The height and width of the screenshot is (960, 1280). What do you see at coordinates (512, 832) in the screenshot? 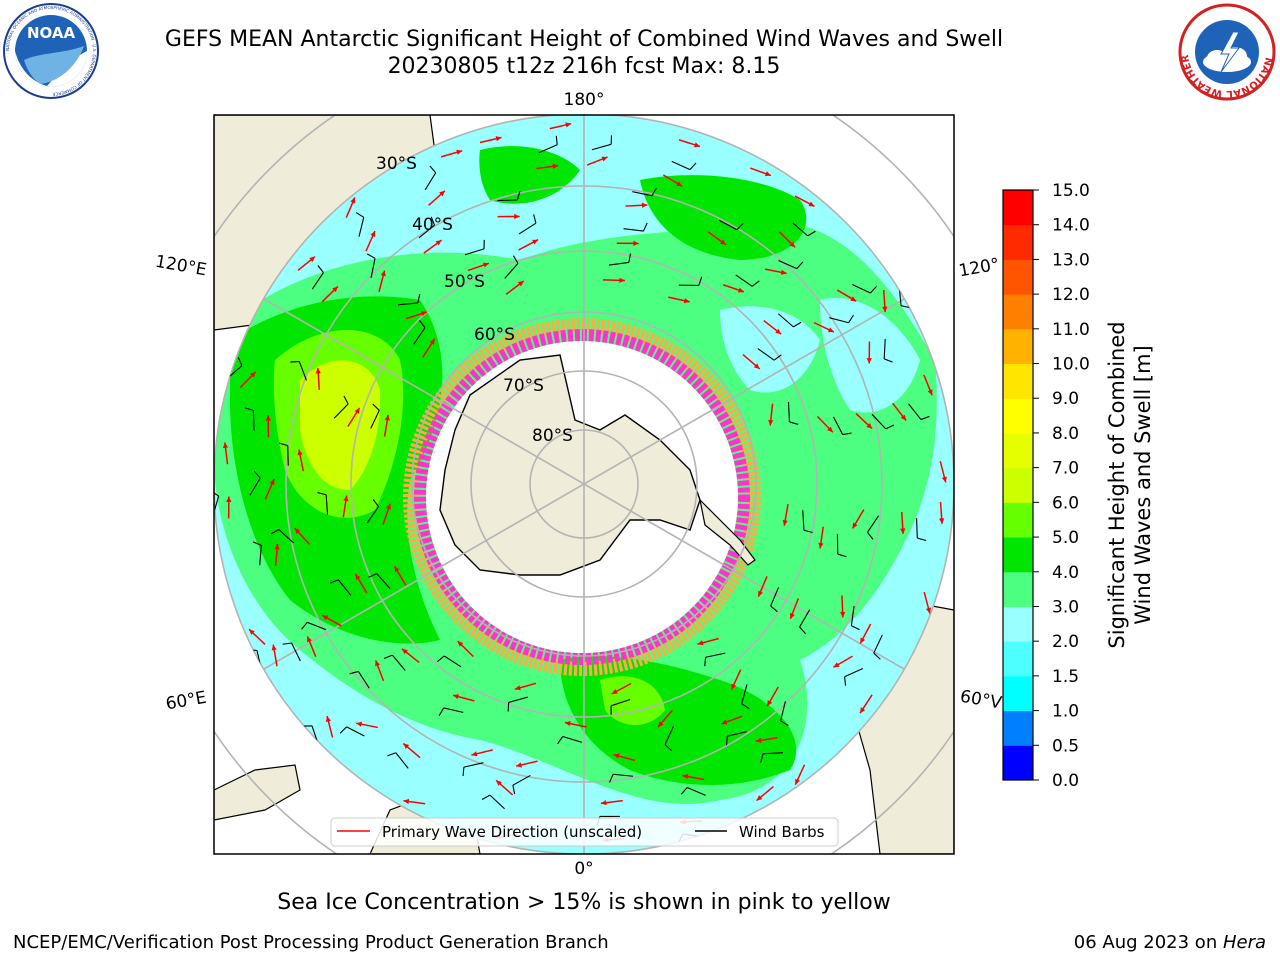
I see `legend-wave-label: Primary Wave Direction (unscaled)` at bounding box center [512, 832].